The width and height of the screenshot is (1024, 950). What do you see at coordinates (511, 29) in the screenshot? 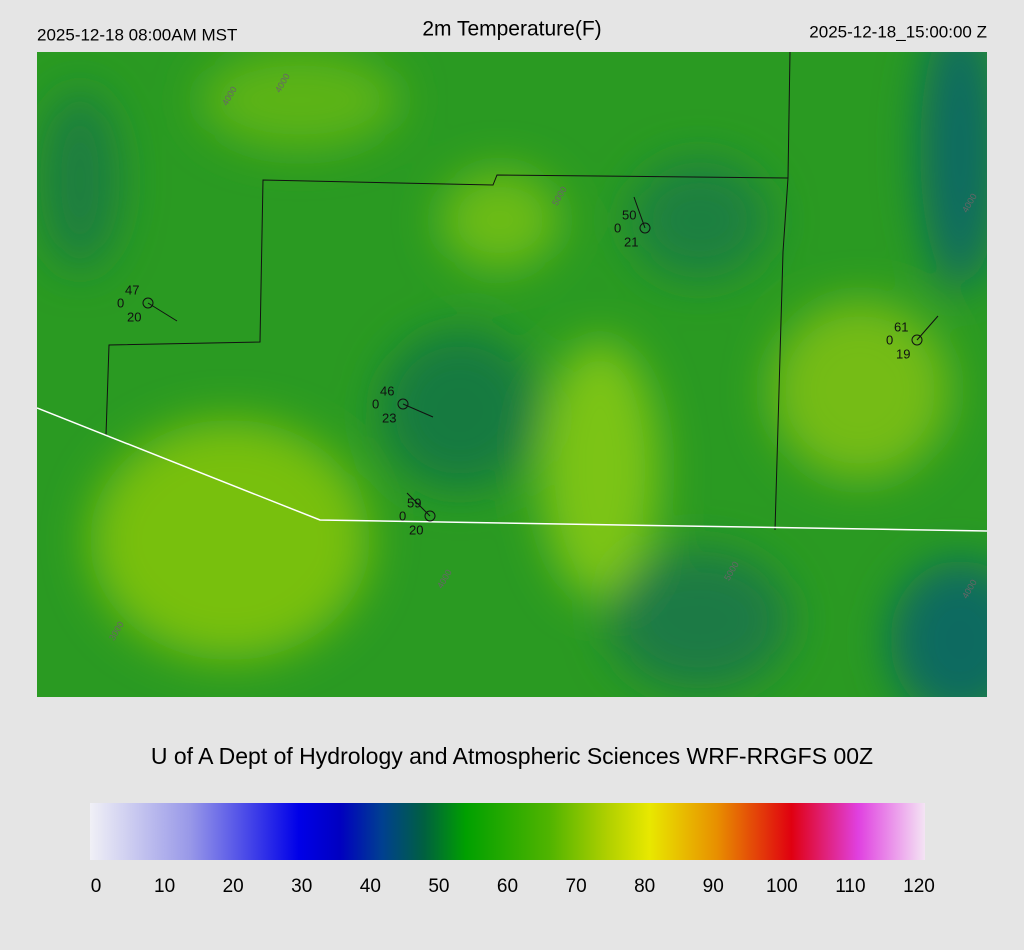
I see `map-title: 2m Temperature(F)` at bounding box center [511, 29].